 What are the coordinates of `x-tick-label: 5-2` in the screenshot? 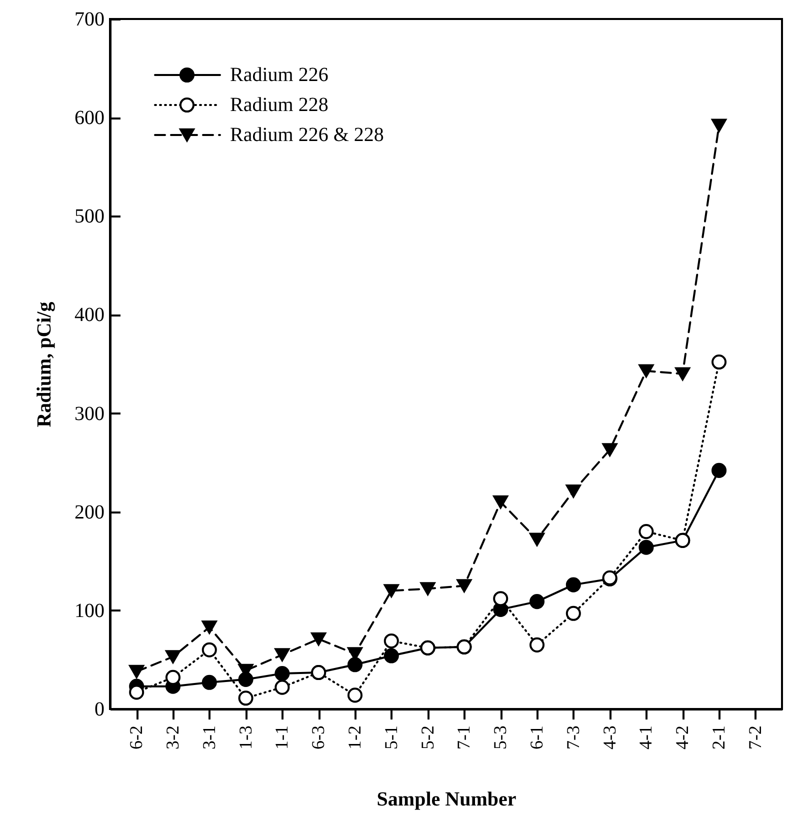 It's located at (427, 738).